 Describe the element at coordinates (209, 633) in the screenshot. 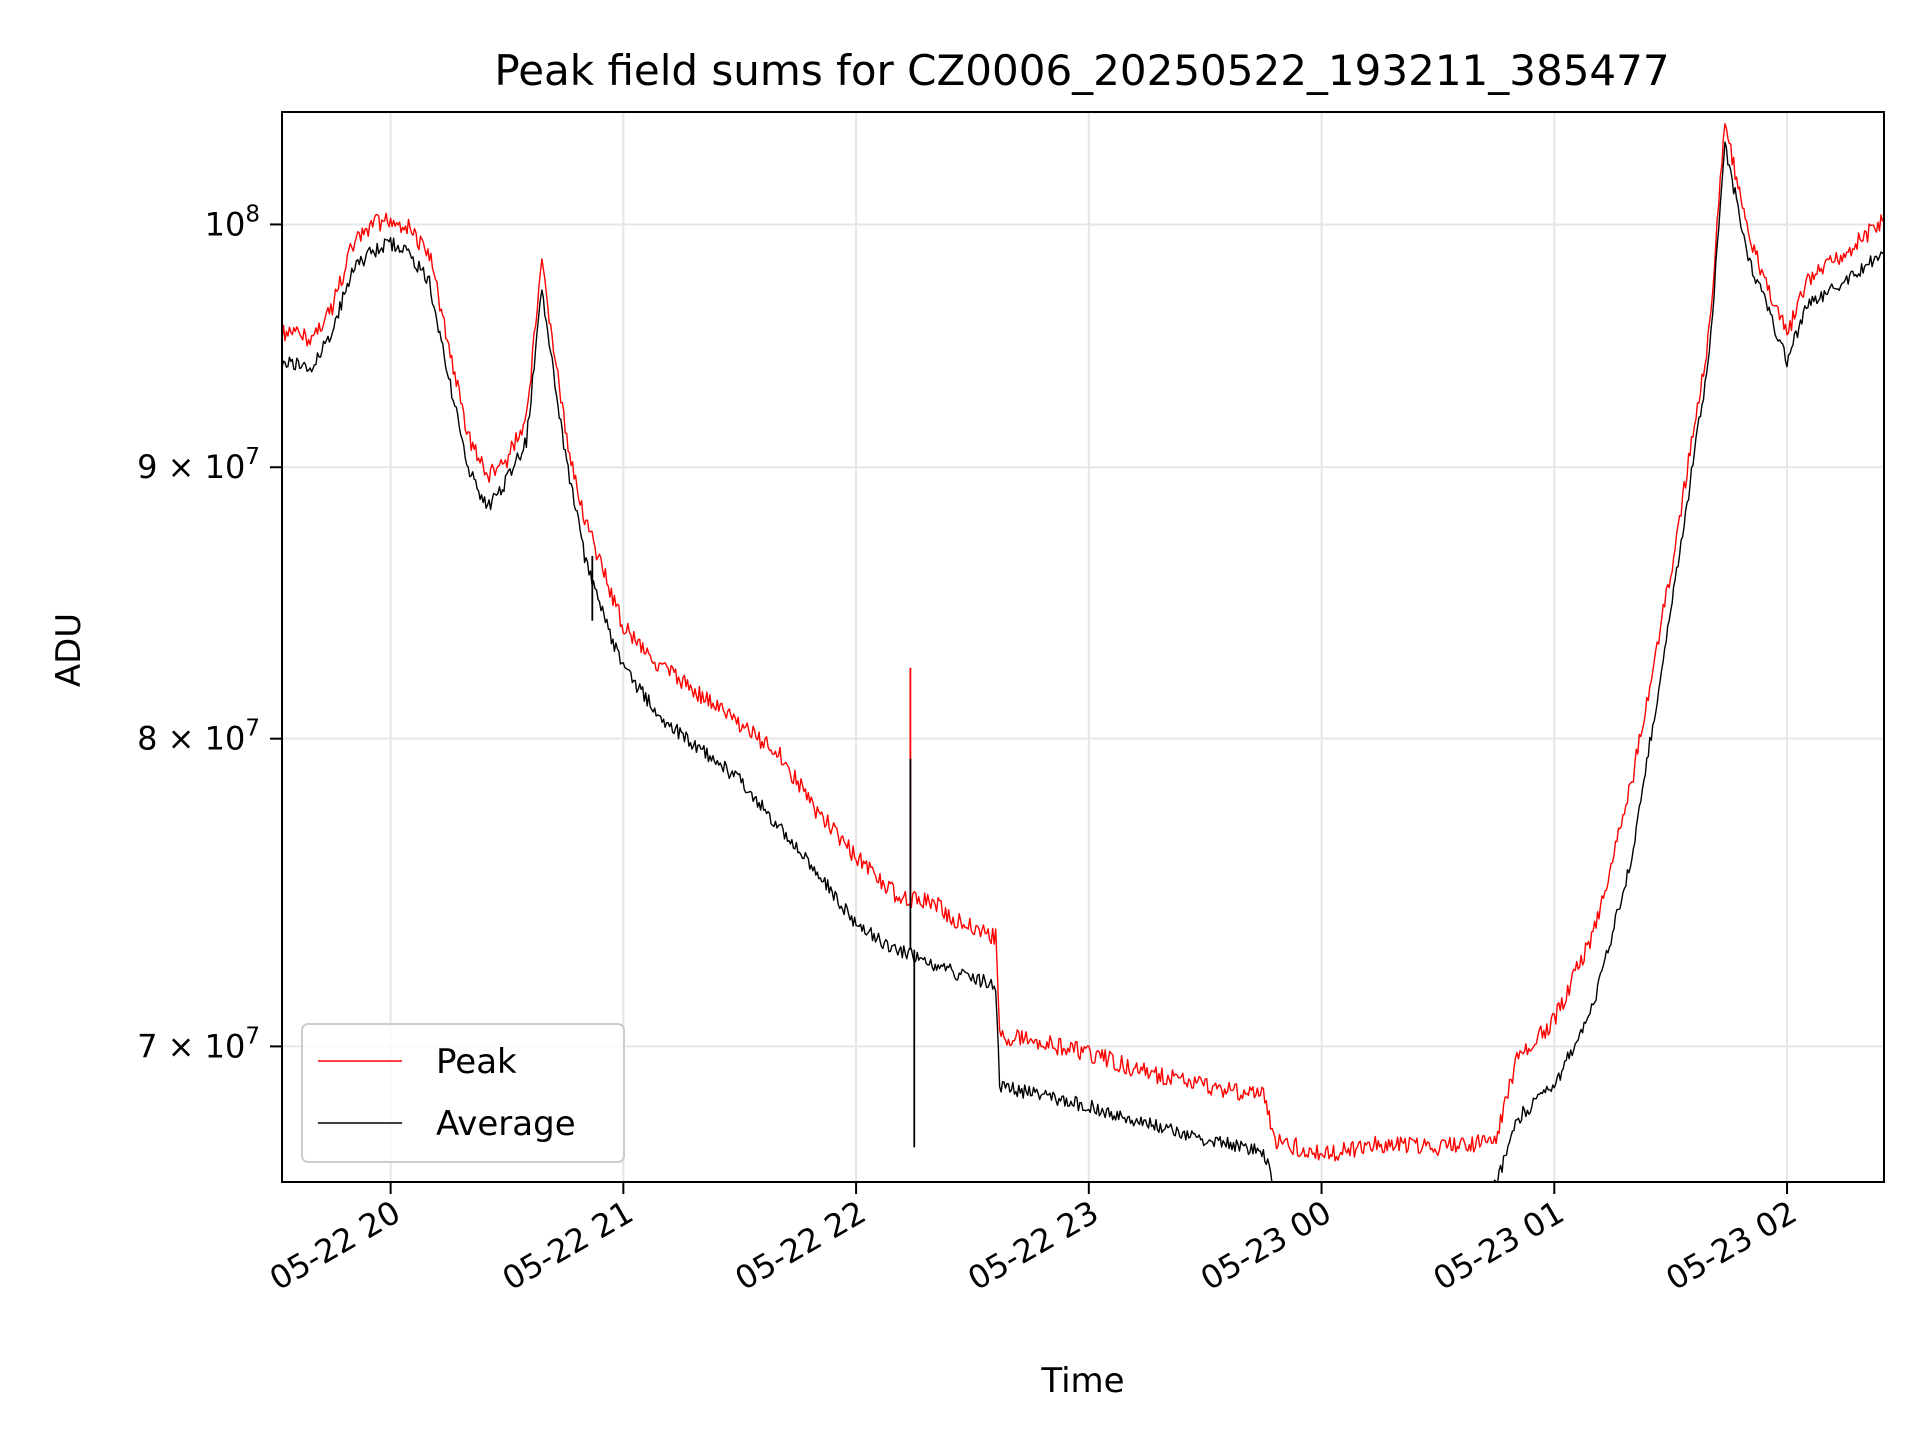

I see `y-axis: 7 × 107 8 × 107 9 × 107 108` at that location.